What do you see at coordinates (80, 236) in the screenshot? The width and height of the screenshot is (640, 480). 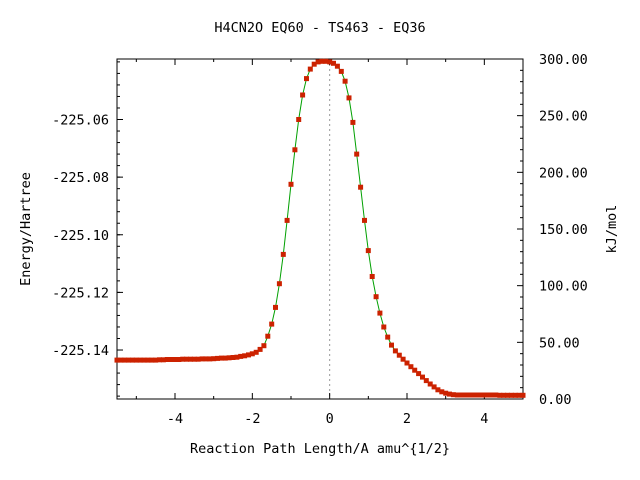 I see `y-tick-label: -225.10` at bounding box center [80, 236].